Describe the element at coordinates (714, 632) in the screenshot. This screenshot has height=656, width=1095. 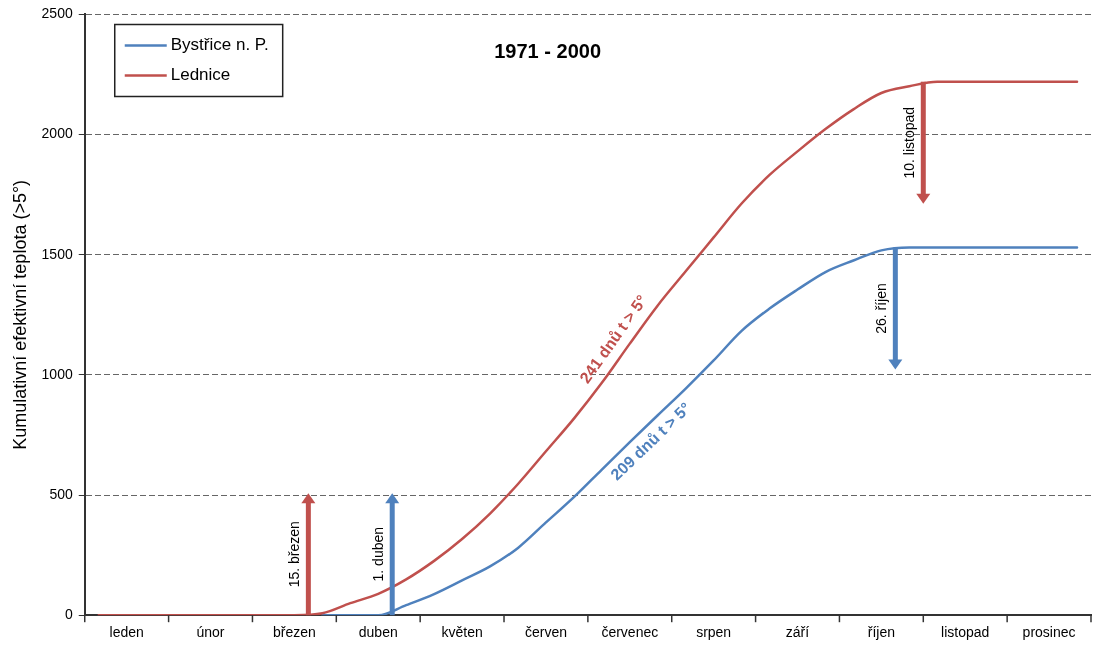
I see `x-tick-label: srpen` at that location.